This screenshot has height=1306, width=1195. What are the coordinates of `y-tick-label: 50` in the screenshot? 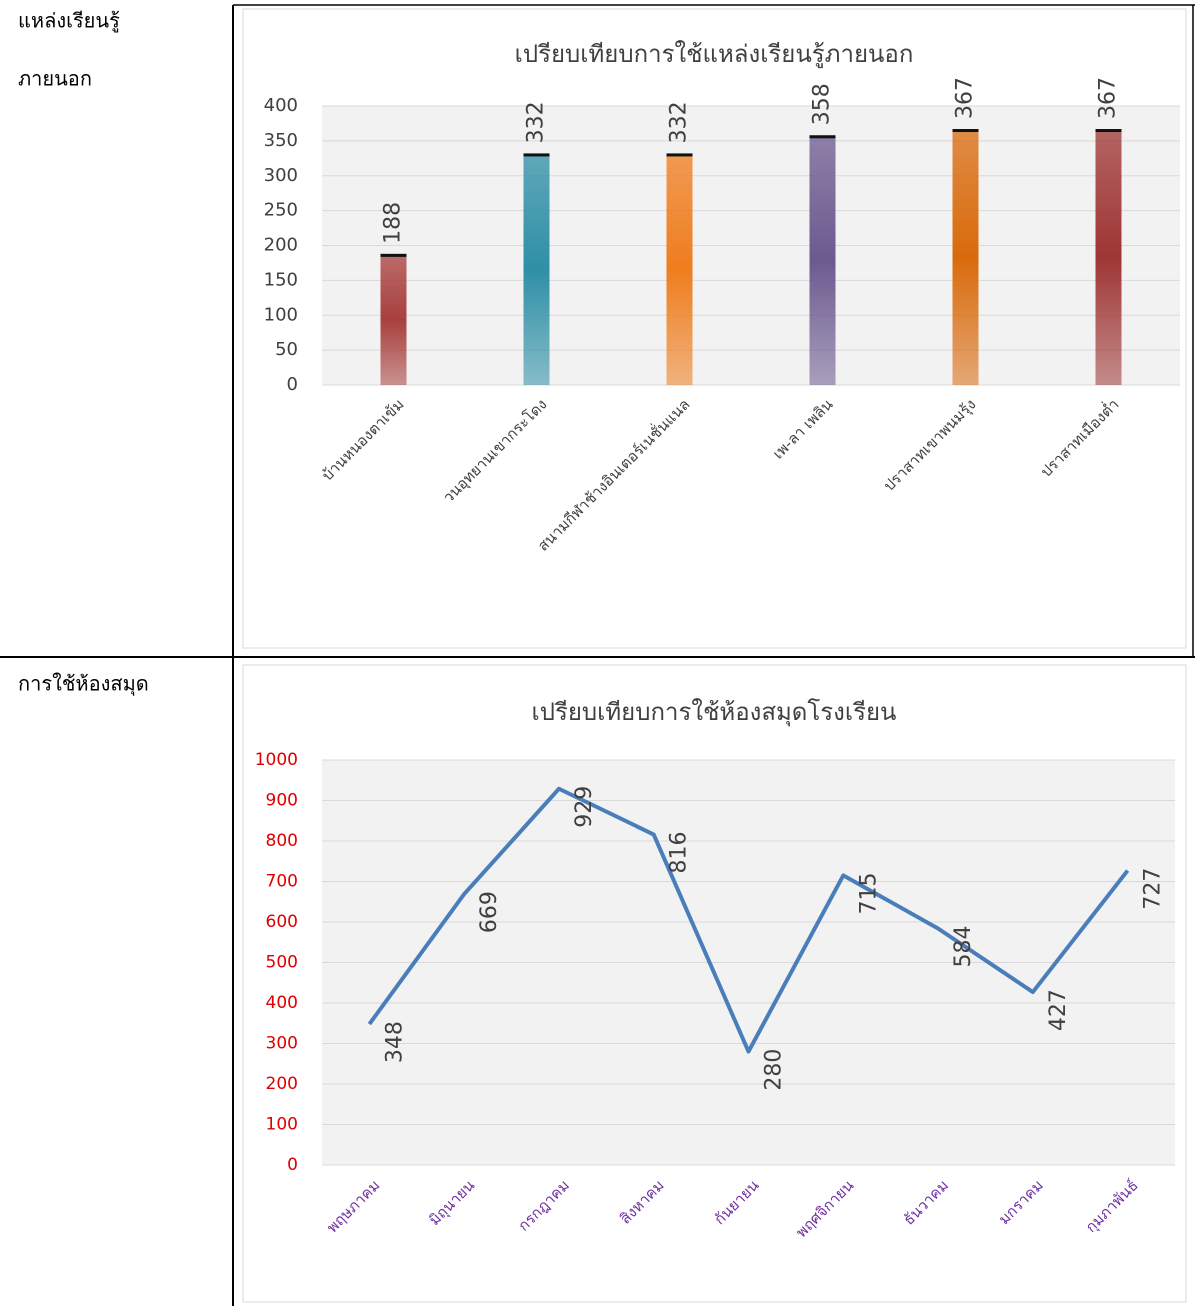 It's located at (286, 349).